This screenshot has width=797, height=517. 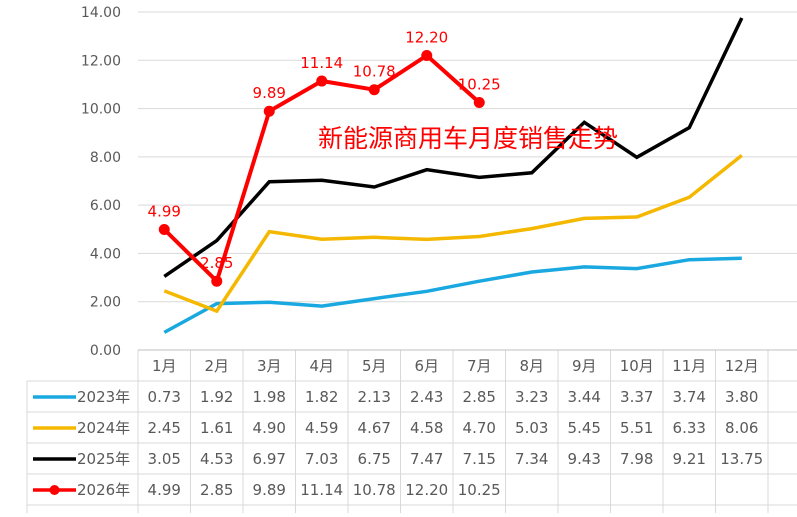 What do you see at coordinates (742, 366) in the screenshot?
I see `x-category-label: 12月` at bounding box center [742, 366].